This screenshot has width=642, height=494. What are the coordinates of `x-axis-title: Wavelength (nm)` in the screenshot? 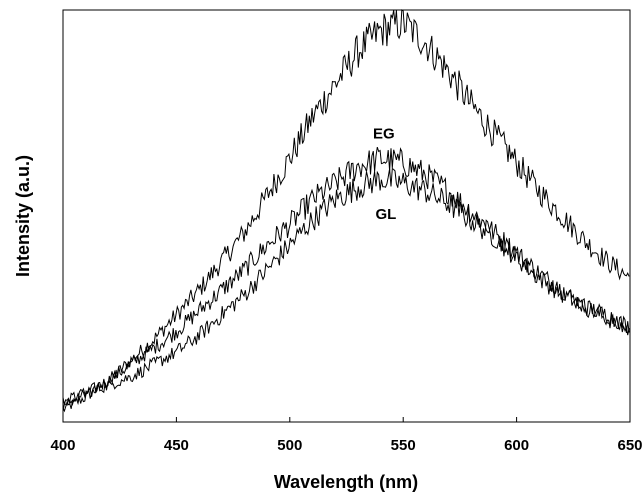 It's located at (346, 482).